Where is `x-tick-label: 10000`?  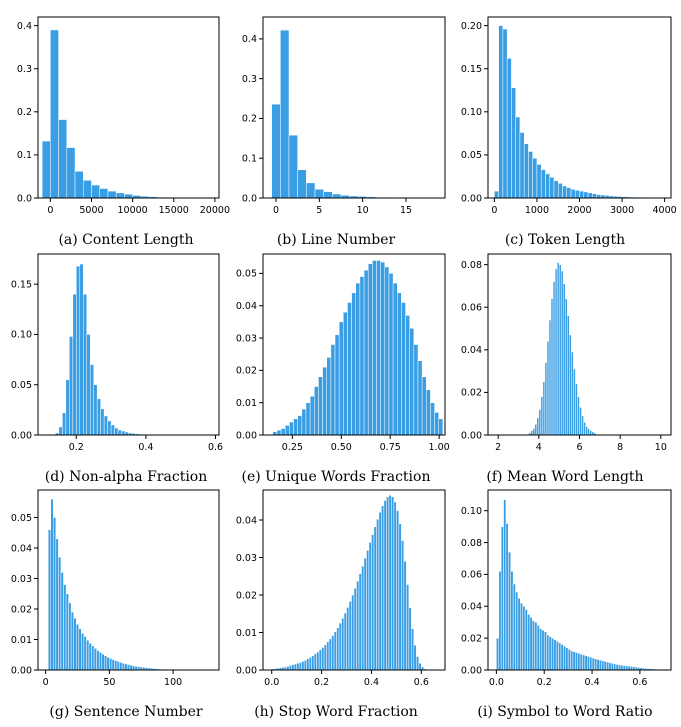 x-tick-label: 10000 is located at coordinates (132, 210).